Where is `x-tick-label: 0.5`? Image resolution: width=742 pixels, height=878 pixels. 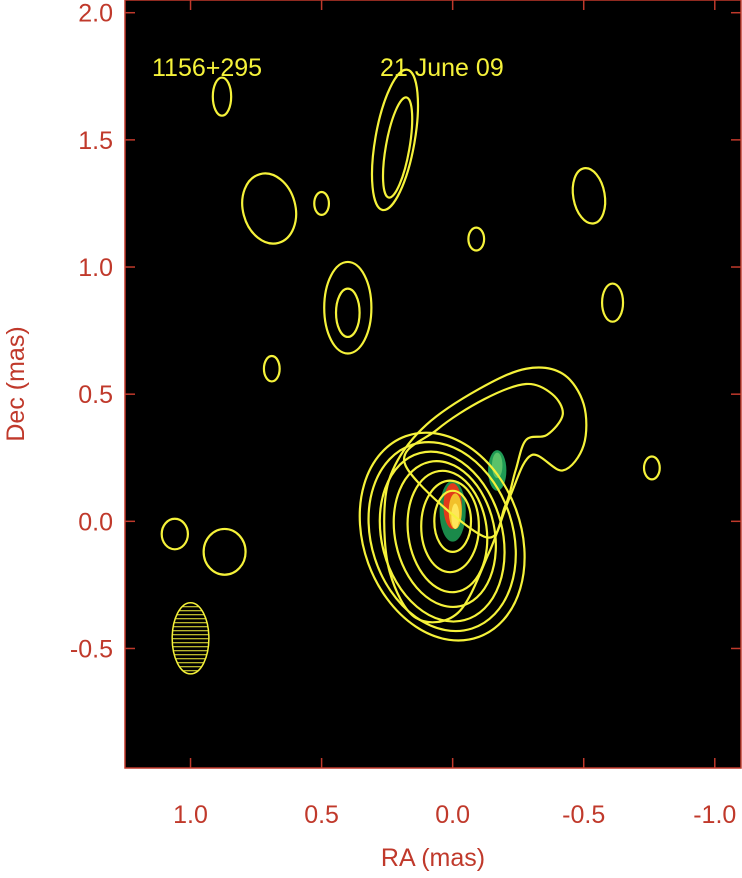
x-tick-label: 0.5 is located at coordinates (321, 815).